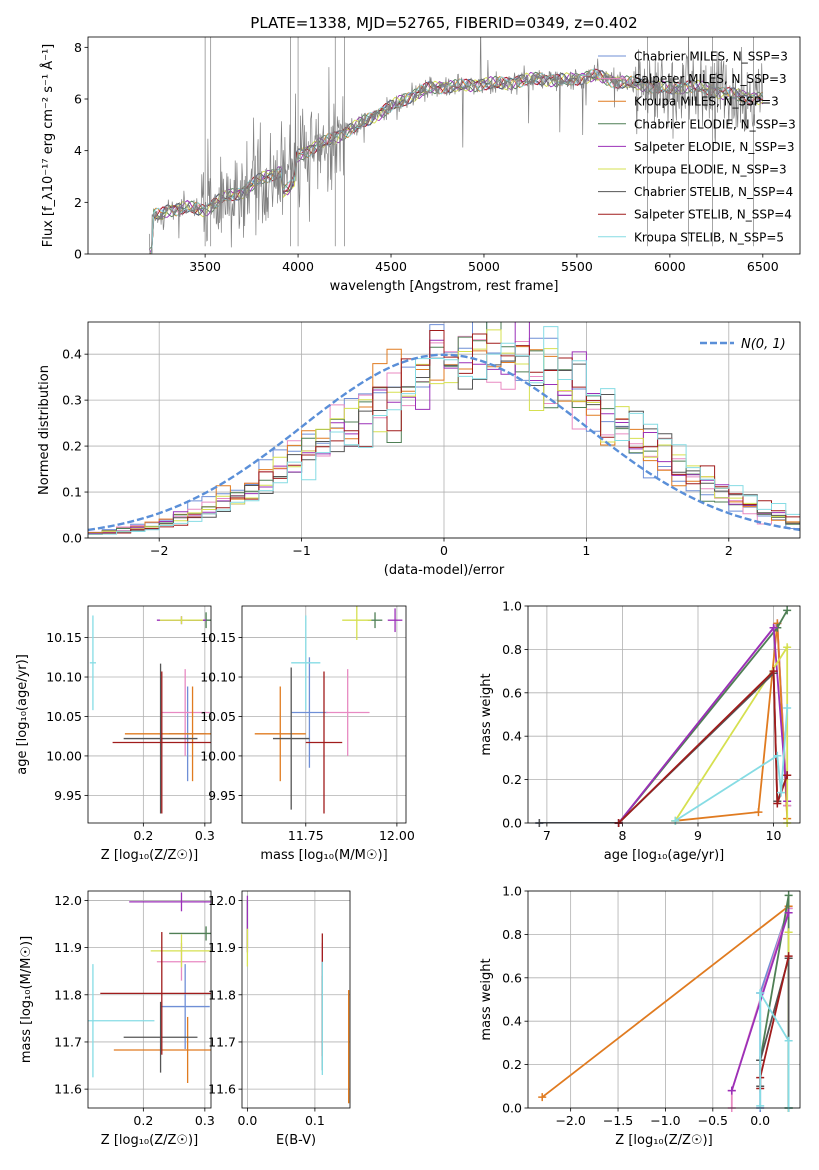 This screenshot has width=819, height=1170. What do you see at coordinates (698, 835) in the screenshot?
I see `mass_weight_vs_age-xtick-label: 9` at bounding box center [698, 835].